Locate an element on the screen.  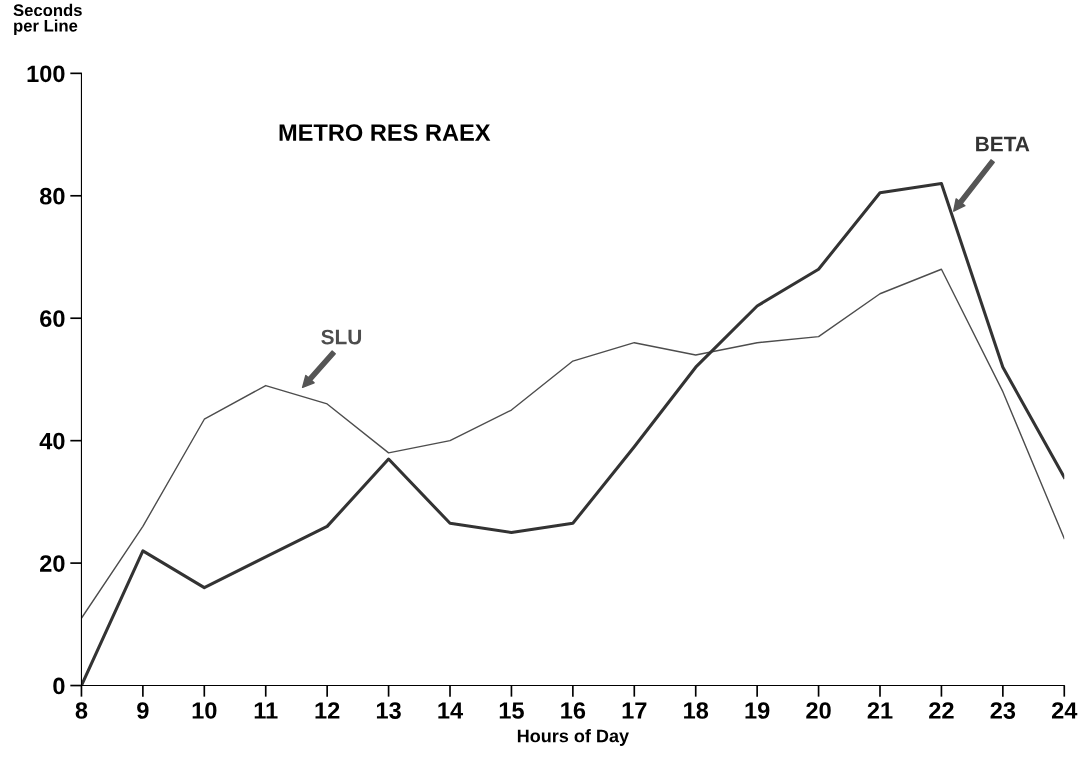
x-tick-label: 8 is located at coordinates (81, 710).